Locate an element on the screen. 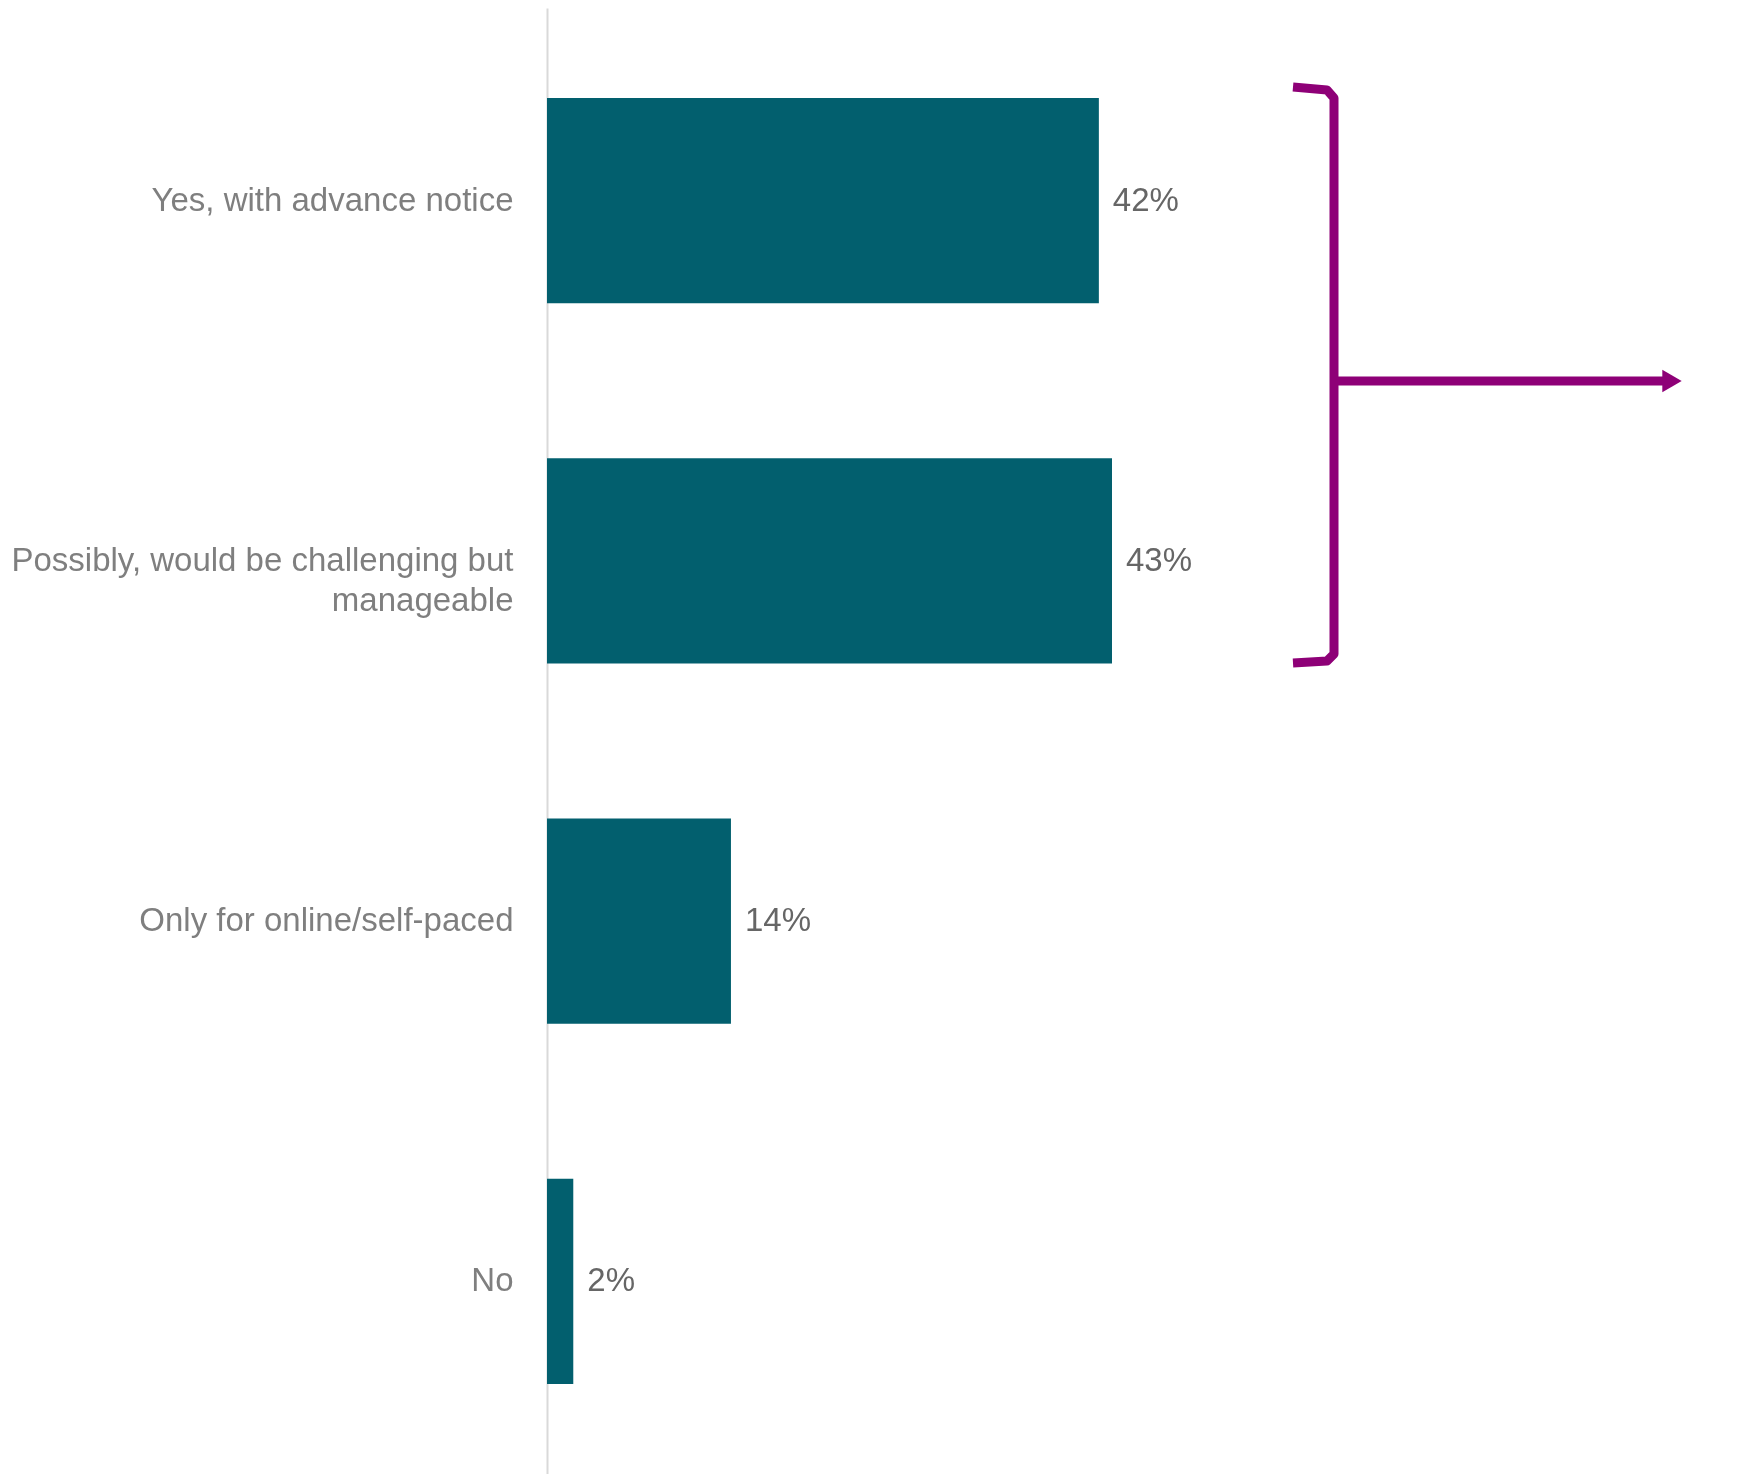  y-tick-label: No is located at coordinates (492, 1280).